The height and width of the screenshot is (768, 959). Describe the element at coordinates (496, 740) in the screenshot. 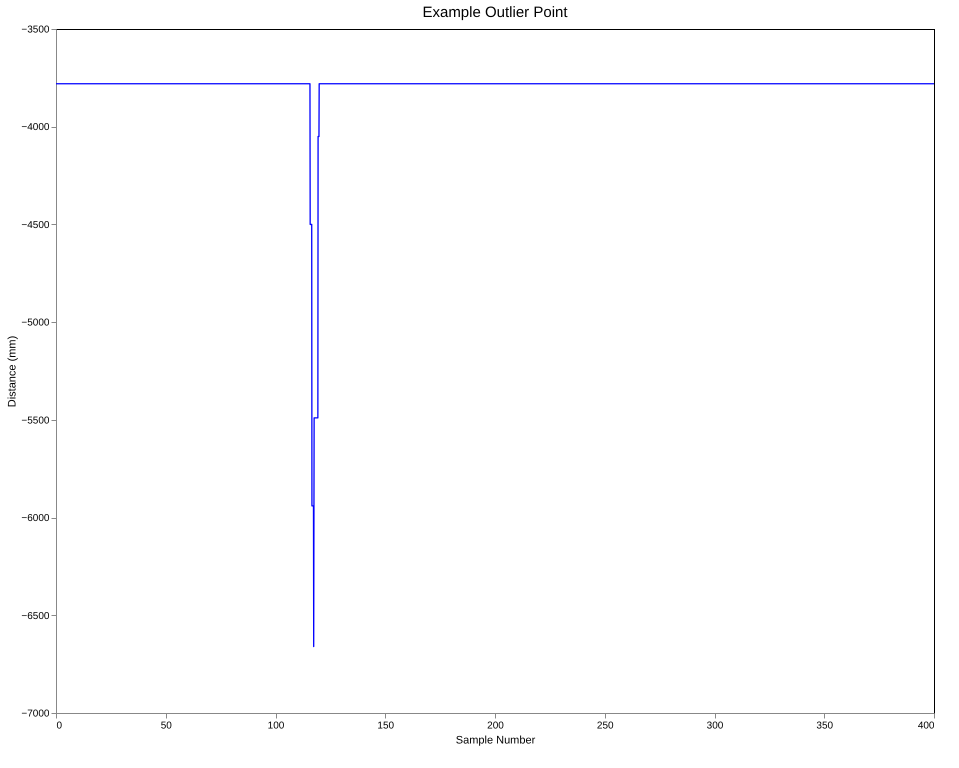

I see `x-axis-title: Sample Number` at that location.